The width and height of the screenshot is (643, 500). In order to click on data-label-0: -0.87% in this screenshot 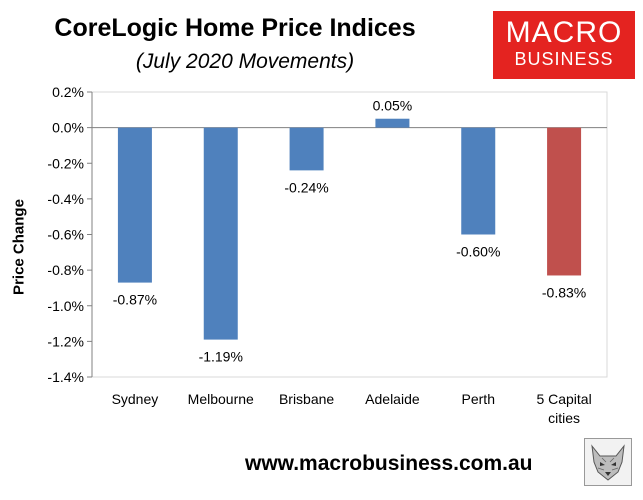, I will do `click(135, 300)`.